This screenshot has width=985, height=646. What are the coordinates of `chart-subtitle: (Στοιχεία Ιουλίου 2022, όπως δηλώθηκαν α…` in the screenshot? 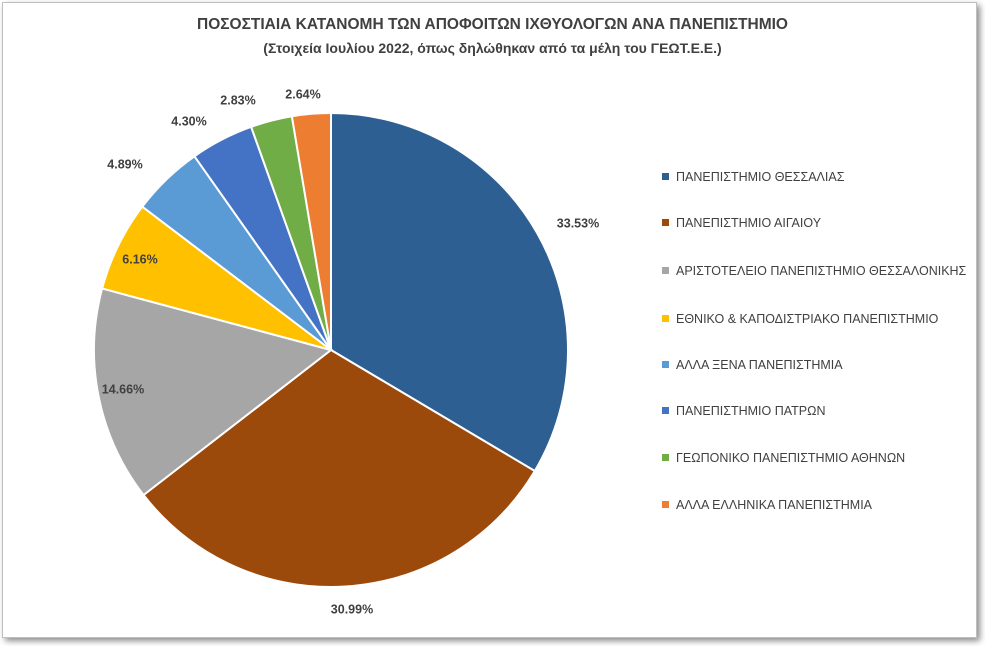 It's located at (492, 48).